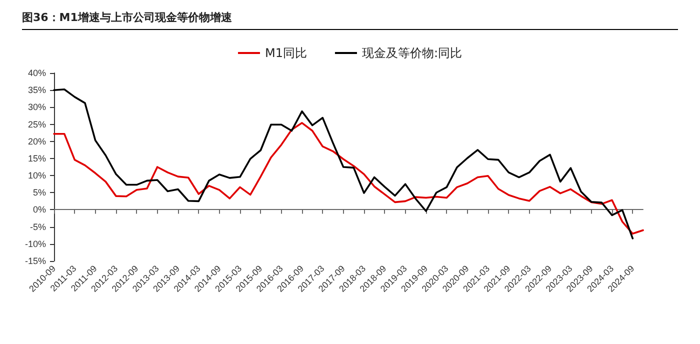 This screenshot has width=700, height=344. Describe the element at coordinates (35, 261) in the screenshot. I see `y-tick-label: -15%` at that location.